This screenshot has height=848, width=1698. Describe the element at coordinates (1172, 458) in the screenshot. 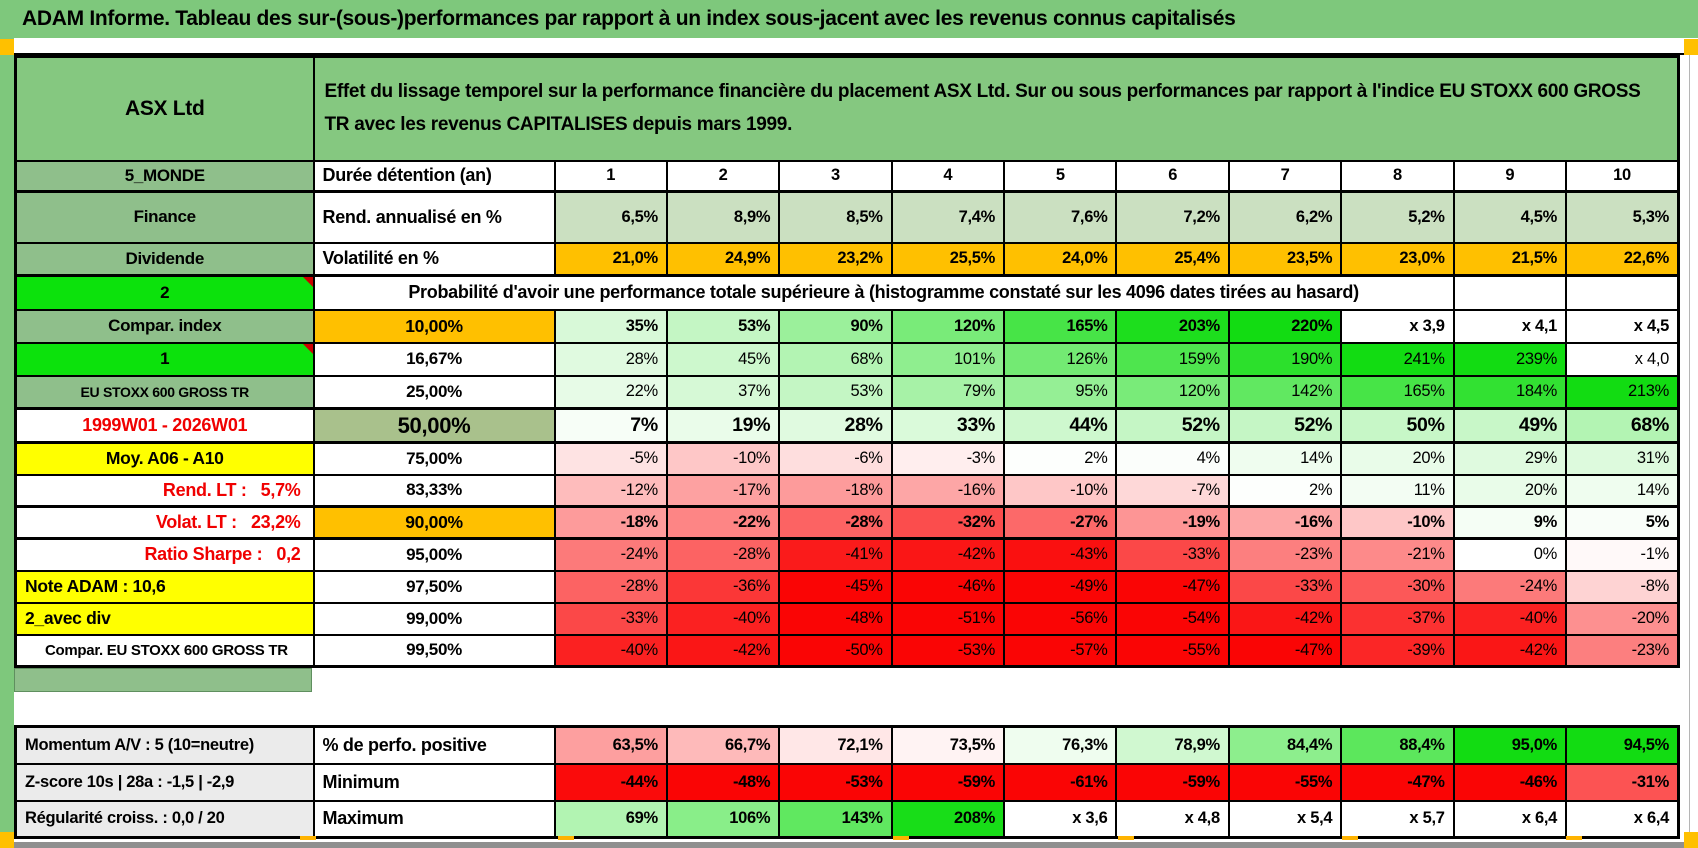

I see `data-cell: 4%` at that location.